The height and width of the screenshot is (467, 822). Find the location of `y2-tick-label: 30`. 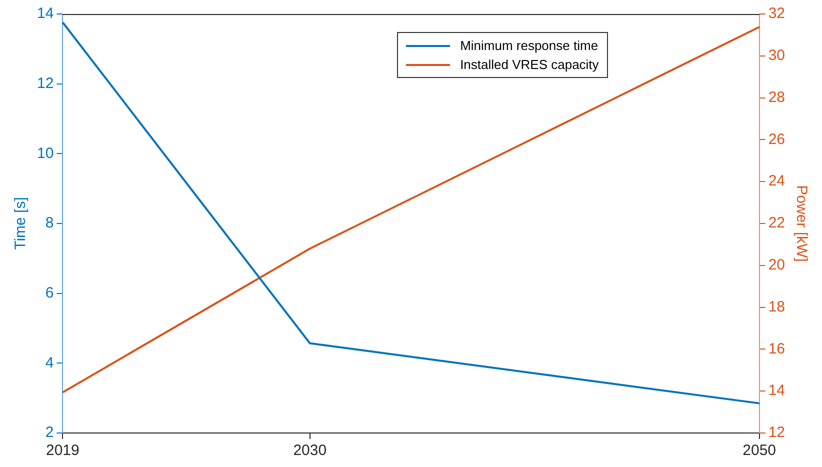

y2-tick-label: 30 is located at coordinates (777, 55).